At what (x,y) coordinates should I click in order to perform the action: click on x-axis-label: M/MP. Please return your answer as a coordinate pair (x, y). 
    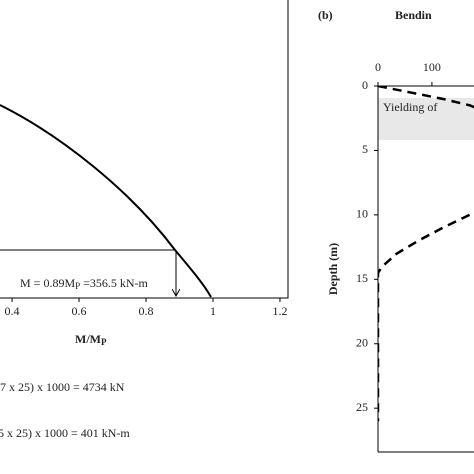
    Looking at the image, I should click on (91, 339).